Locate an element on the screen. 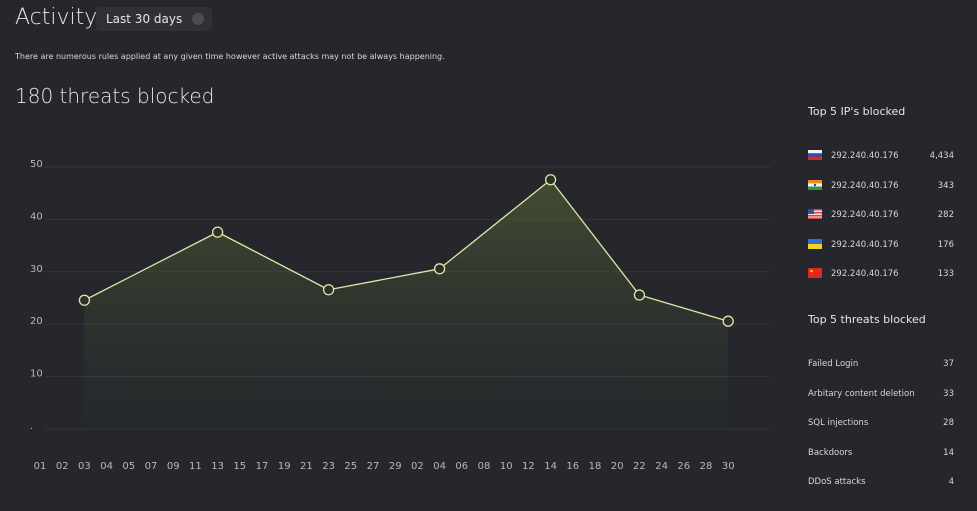 This screenshot has height=511, width=977. threat-name: DDoS attacks is located at coordinates (837, 482).